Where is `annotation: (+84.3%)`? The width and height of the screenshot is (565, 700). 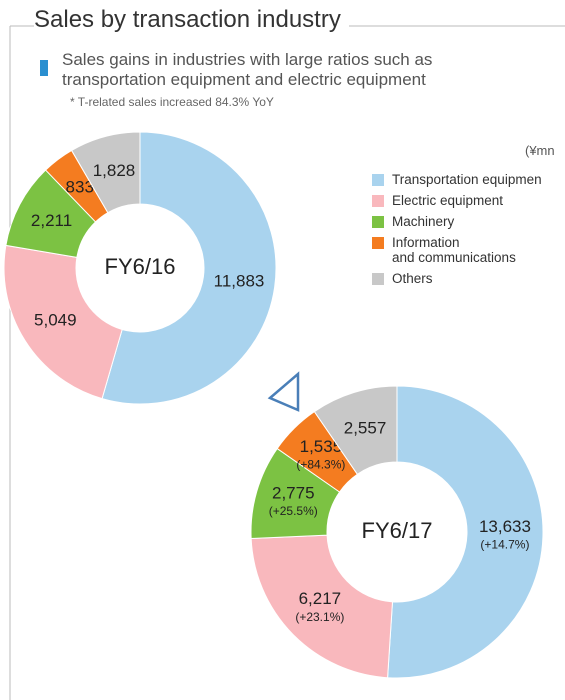 annotation: (+84.3%) is located at coordinates (320, 465).